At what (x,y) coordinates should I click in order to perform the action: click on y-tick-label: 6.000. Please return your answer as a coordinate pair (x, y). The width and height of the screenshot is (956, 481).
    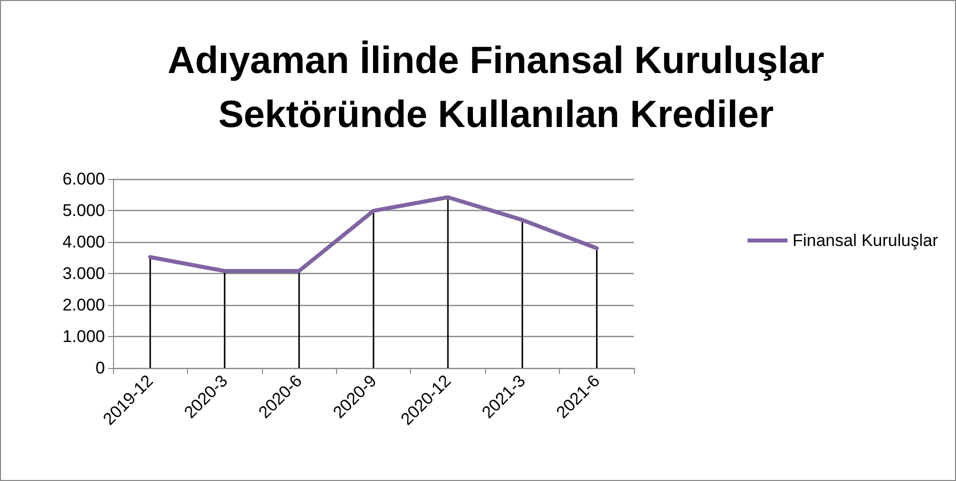
    Looking at the image, I should click on (83, 179).